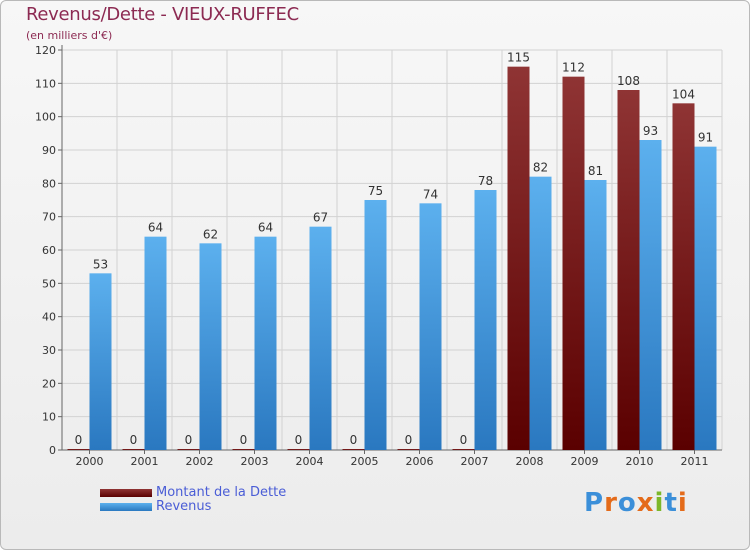 This screenshot has height=550, width=750. What do you see at coordinates (145, 461) in the screenshot?
I see `x-tick-label: 2001` at bounding box center [145, 461].